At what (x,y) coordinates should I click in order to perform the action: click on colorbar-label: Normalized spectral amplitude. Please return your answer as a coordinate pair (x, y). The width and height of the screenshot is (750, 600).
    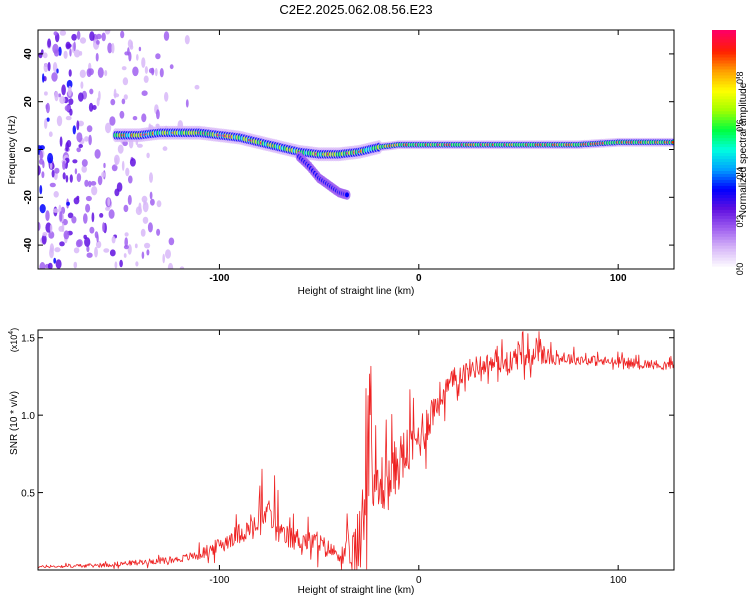
    Looking at the image, I should click on (743, 149).